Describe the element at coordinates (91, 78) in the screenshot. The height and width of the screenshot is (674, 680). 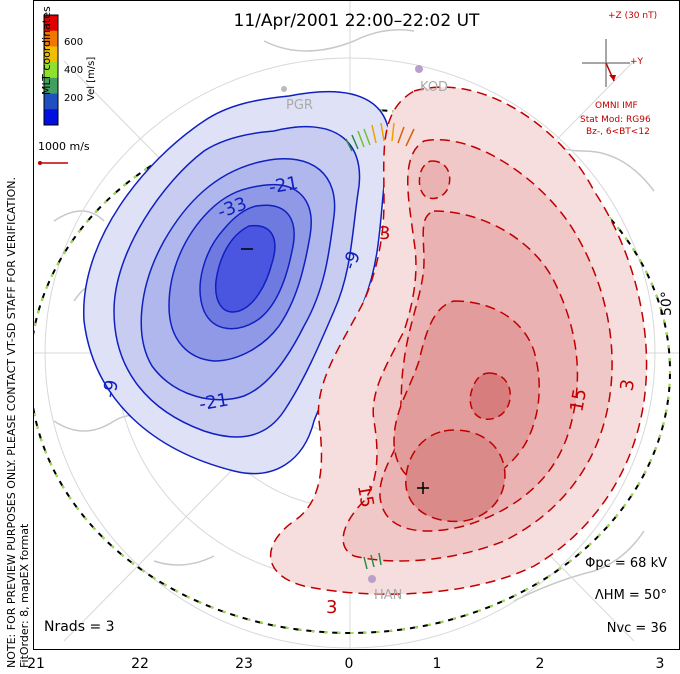
I see `colorbar-title: Vel [m/s]` at that location.